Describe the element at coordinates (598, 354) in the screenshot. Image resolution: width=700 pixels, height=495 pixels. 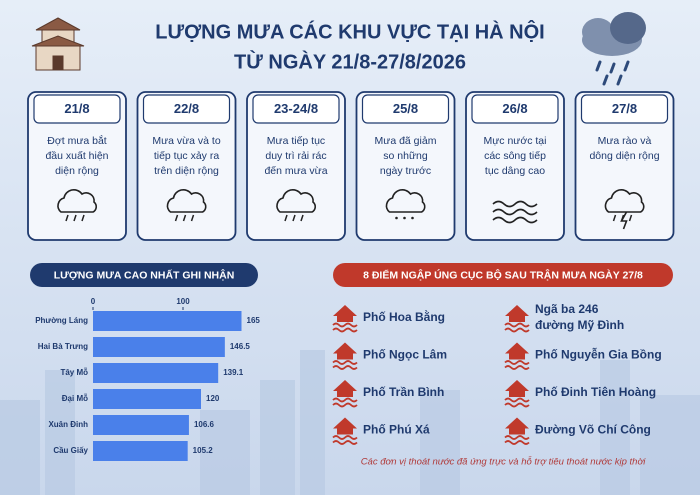
I see `flood-point: Phố Nguyễn Gia Bồng` at that location.